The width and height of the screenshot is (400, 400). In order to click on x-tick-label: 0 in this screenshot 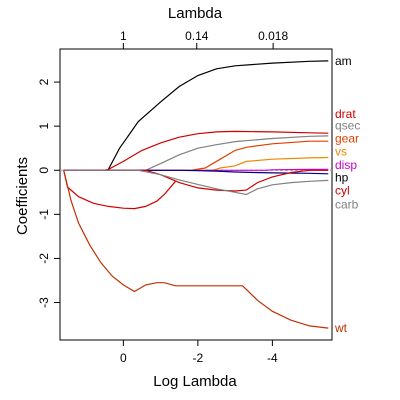, I will do `click(123, 358)`.